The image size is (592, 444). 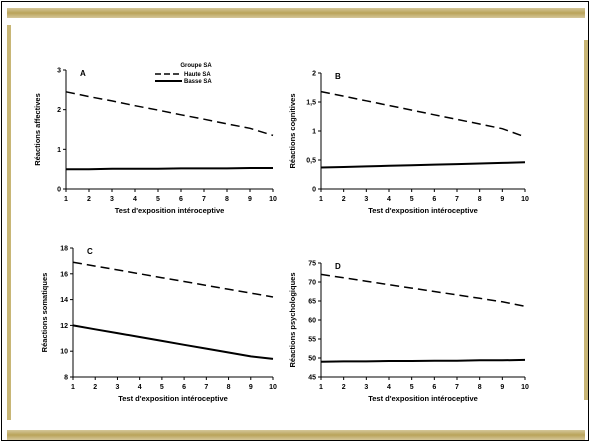 What do you see at coordinates (89, 199) in the screenshot?
I see `x-tick-label-a: 2` at bounding box center [89, 199].